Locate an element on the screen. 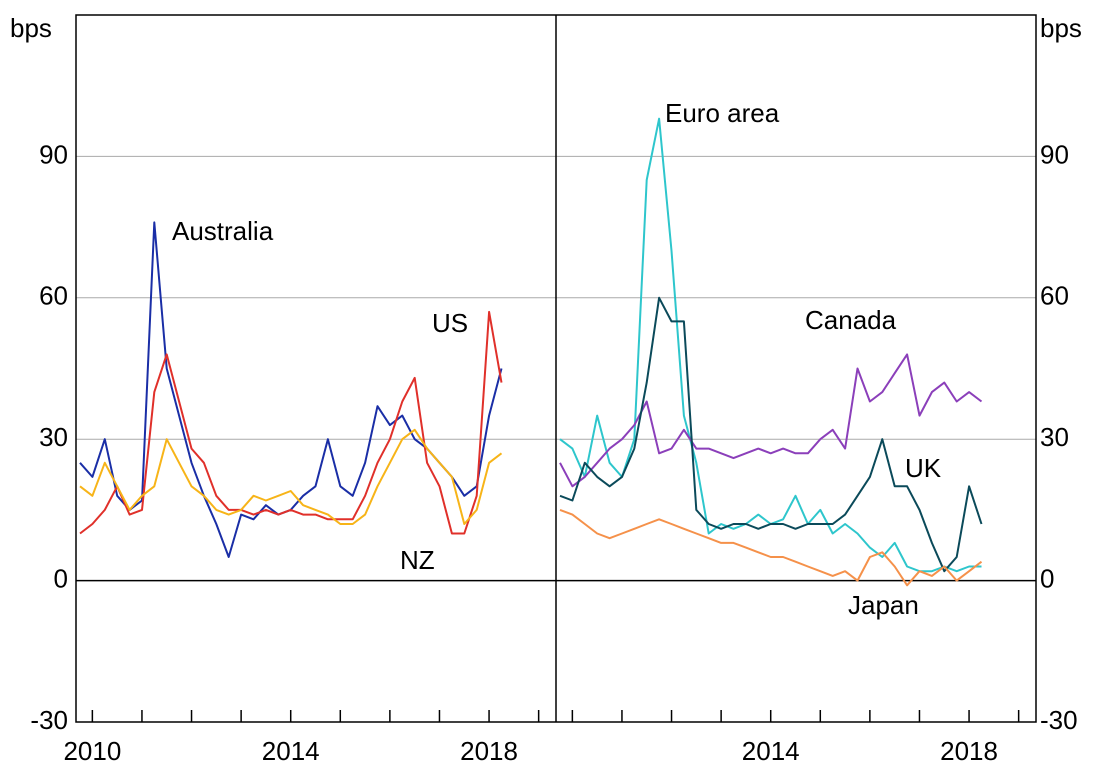  series-label: Japan is located at coordinates (883, 605).